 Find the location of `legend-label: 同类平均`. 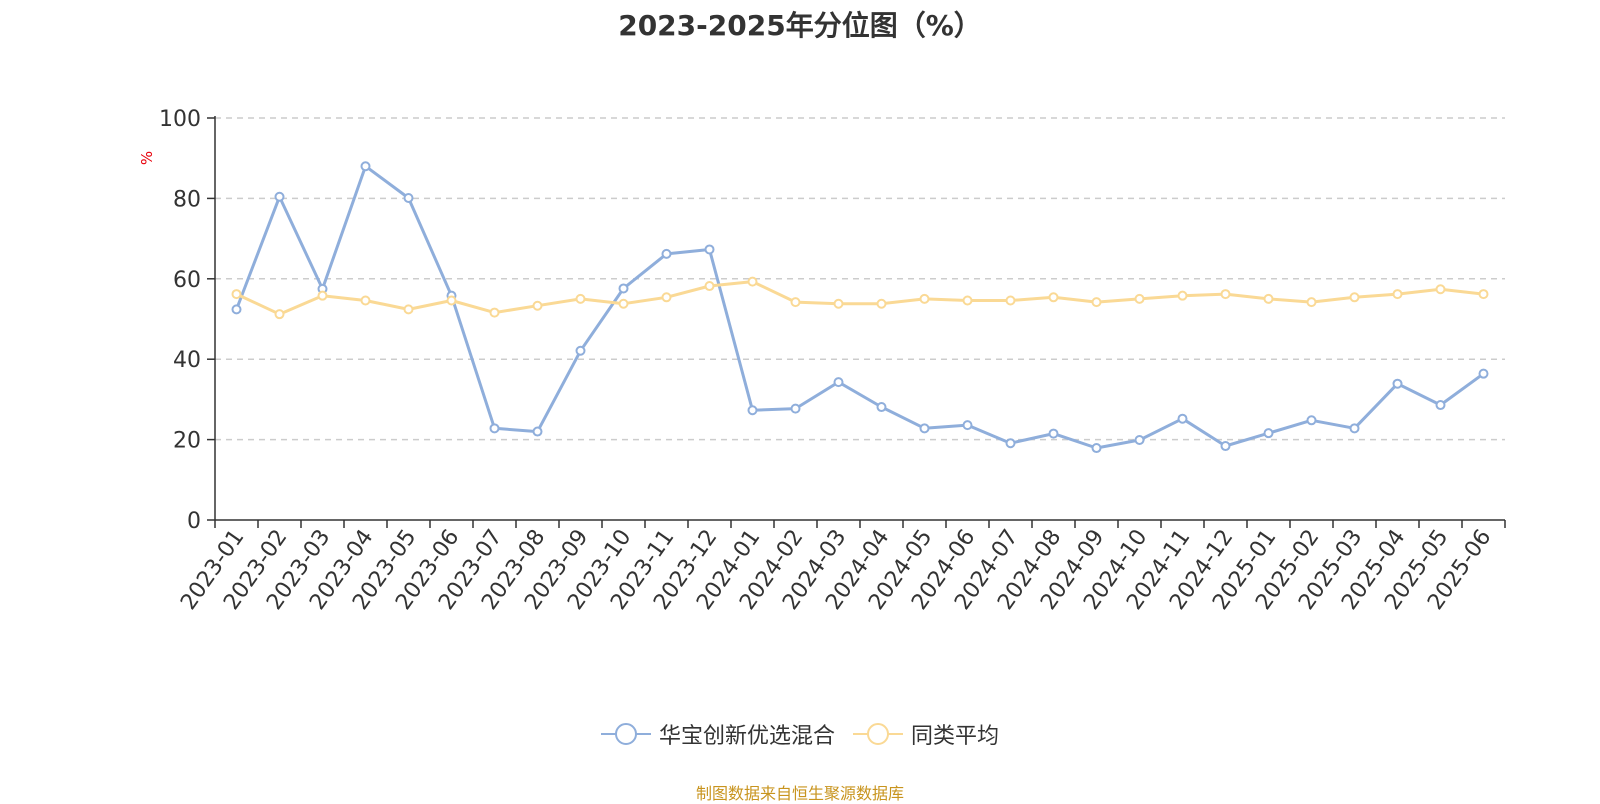

legend-label: 同类平均 is located at coordinates (955, 736).